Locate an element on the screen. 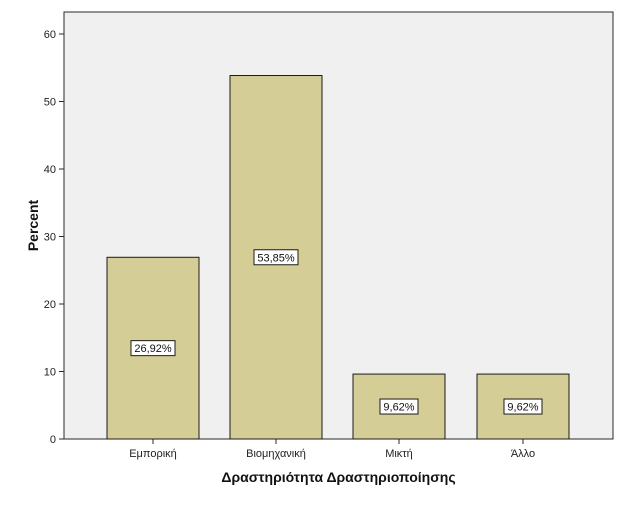 This screenshot has width=629, height=509. y-tick-label: 40 is located at coordinates (50, 170).